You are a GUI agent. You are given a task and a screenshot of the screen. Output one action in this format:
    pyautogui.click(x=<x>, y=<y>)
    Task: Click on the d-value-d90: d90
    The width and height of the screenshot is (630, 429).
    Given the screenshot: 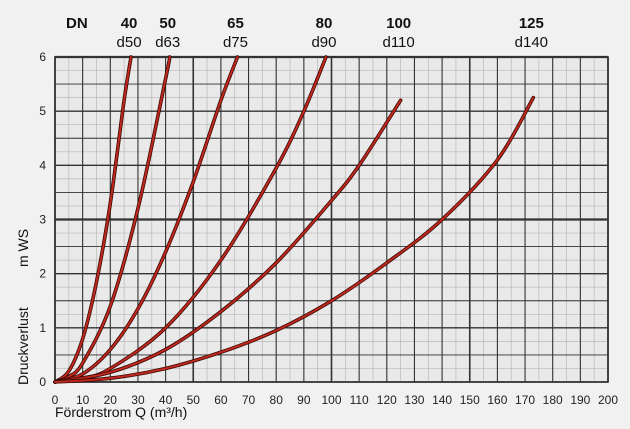 What is the action you would take?
    pyautogui.click(x=323, y=42)
    